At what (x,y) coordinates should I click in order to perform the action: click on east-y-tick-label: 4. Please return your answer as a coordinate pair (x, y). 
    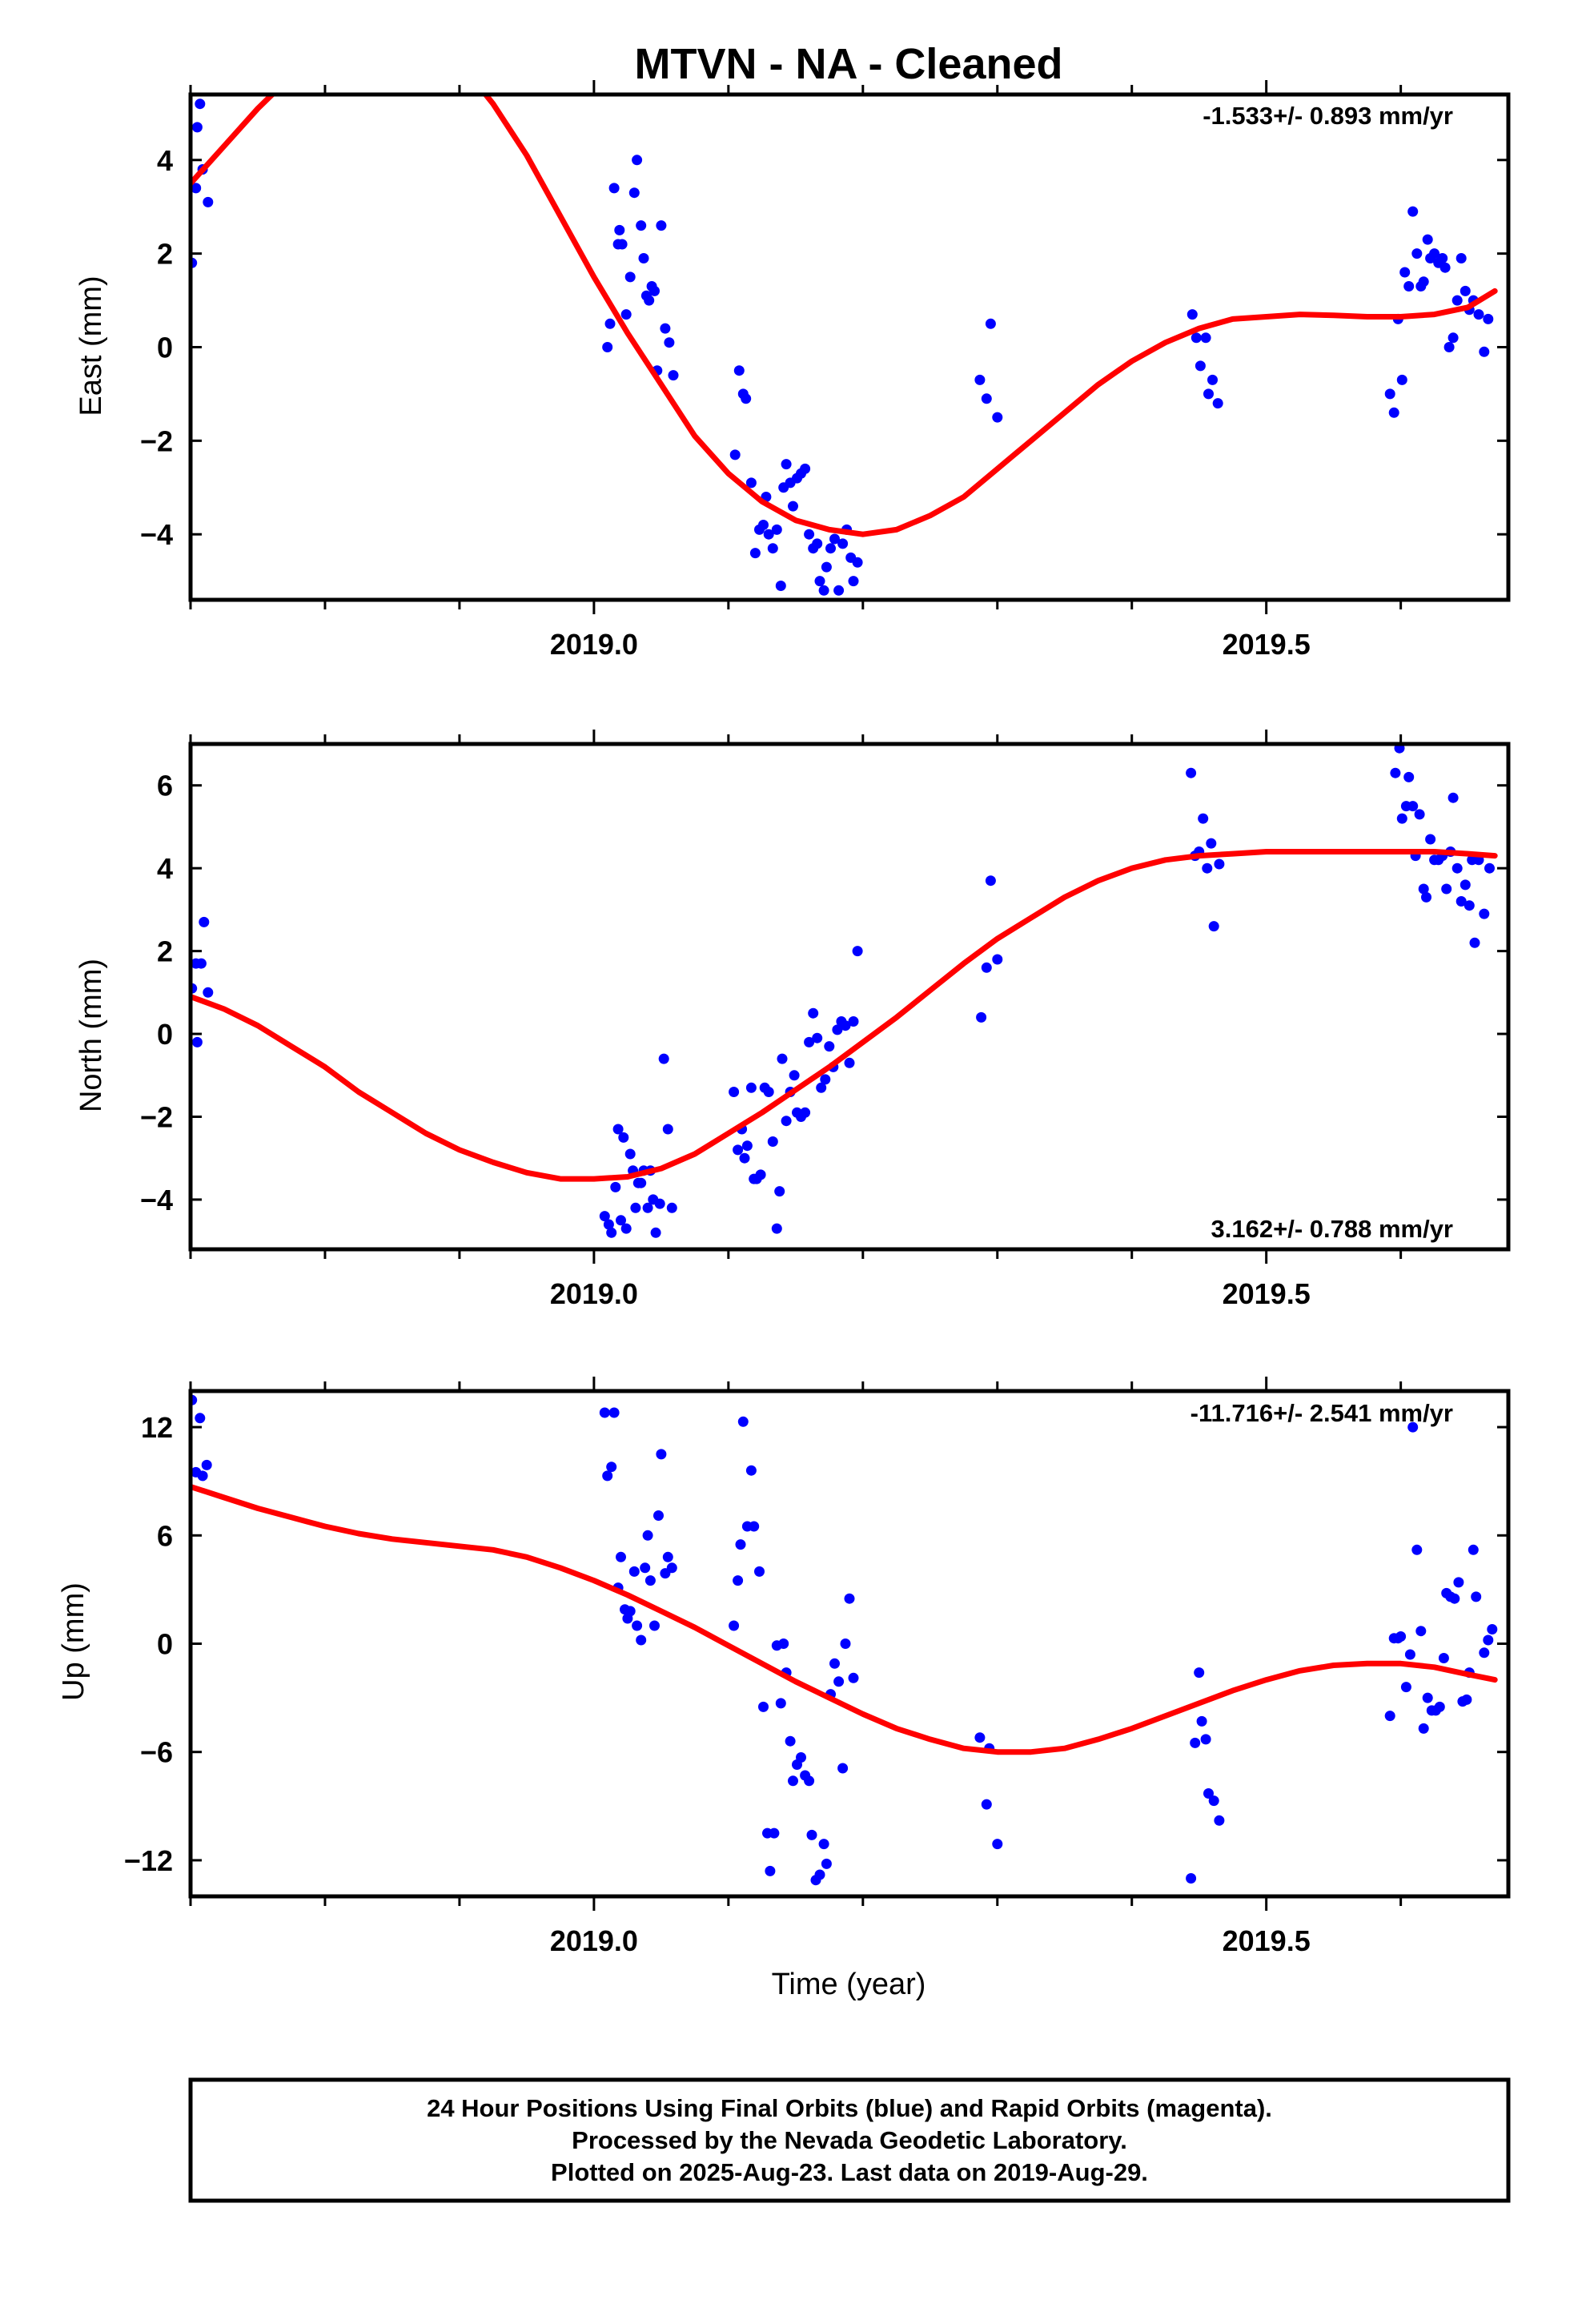
    Looking at the image, I should click on (165, 160).